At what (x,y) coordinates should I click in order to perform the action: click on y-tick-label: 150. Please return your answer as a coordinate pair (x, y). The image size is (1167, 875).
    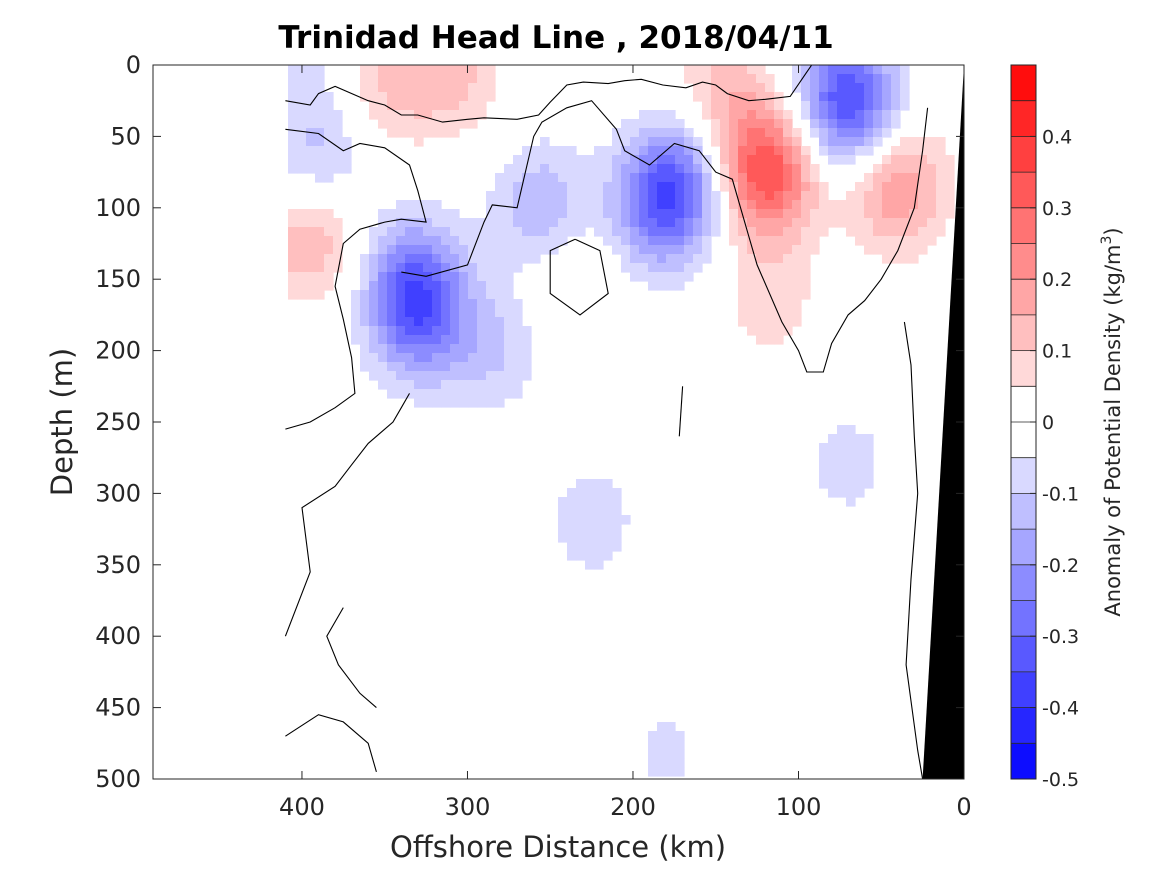
    Looking at the image, I should click on (118, 279).